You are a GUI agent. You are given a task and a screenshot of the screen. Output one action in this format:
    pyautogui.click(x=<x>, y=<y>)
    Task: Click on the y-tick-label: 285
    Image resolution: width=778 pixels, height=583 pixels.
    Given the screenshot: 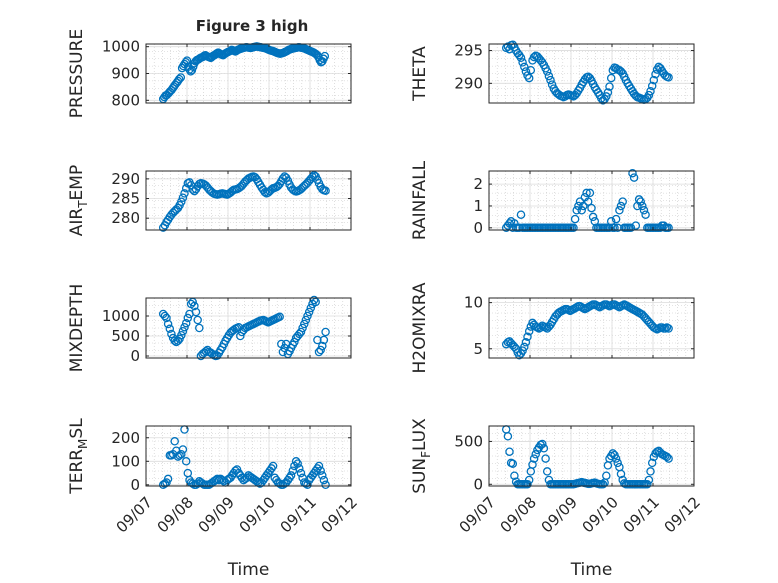 What is the action you would take?
    pyautogui.click(x=125, y=199)
    